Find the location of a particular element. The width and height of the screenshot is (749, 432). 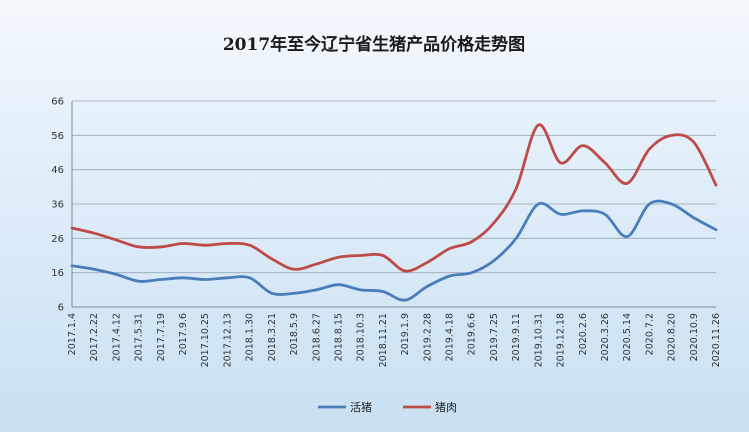

x-tick-label: 2017.9.6 is located at coordinates (183, 334).